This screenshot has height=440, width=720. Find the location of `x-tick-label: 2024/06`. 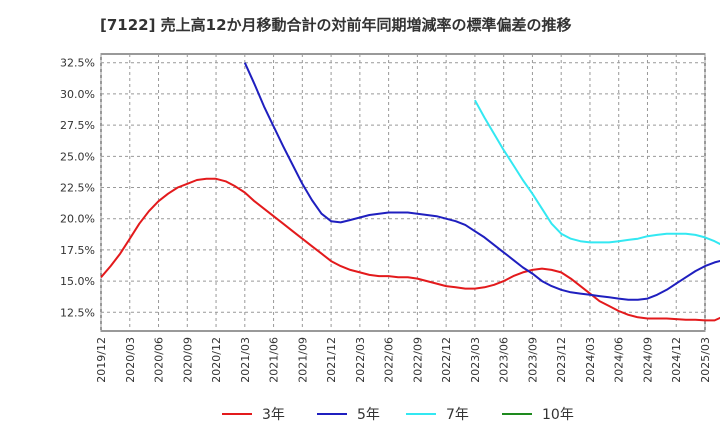

x-tick-label: 2024/06 is located at coordinates (619, 360).